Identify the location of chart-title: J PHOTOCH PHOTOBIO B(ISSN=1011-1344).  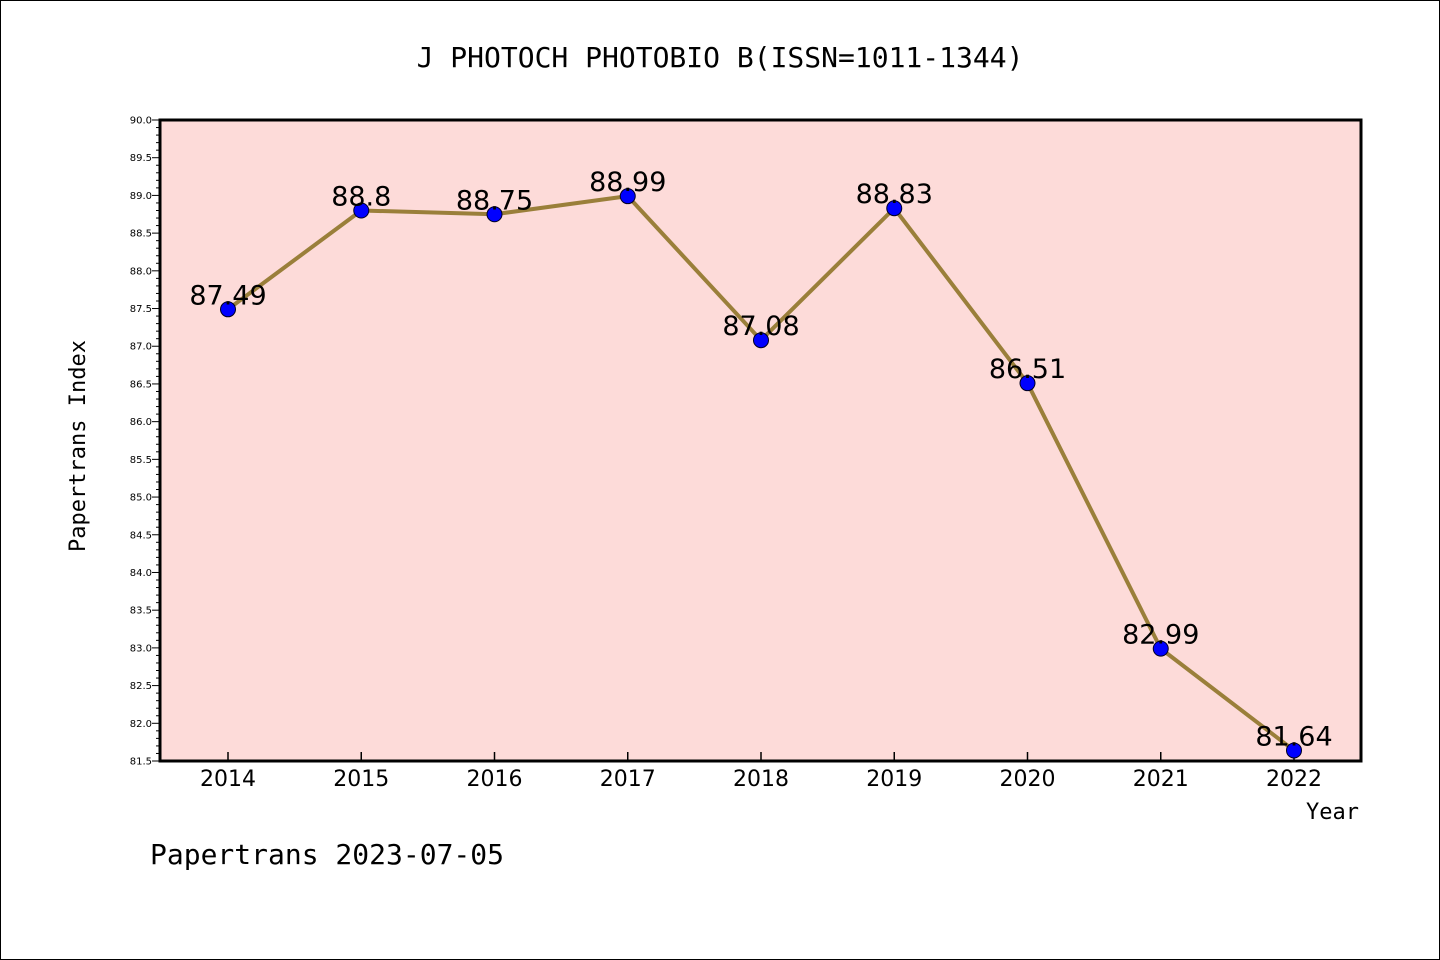
(720, 57).